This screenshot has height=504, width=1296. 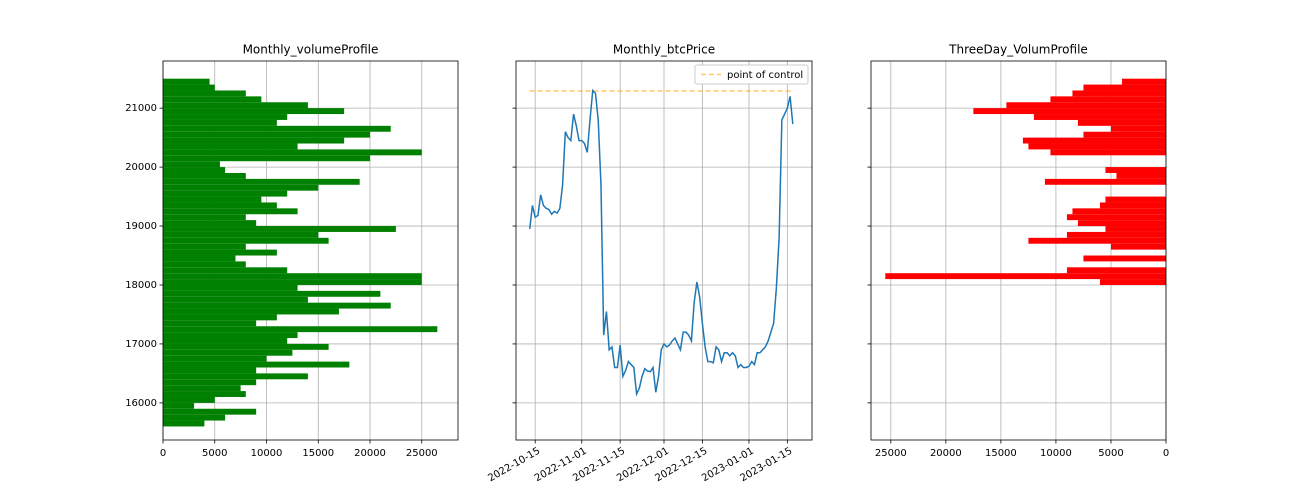 What do you see at coordinates (1018, 50) in the screenshot?
I see `panel-title: ThreeDay_VolumProfile` at bounding box center [1018, 50].